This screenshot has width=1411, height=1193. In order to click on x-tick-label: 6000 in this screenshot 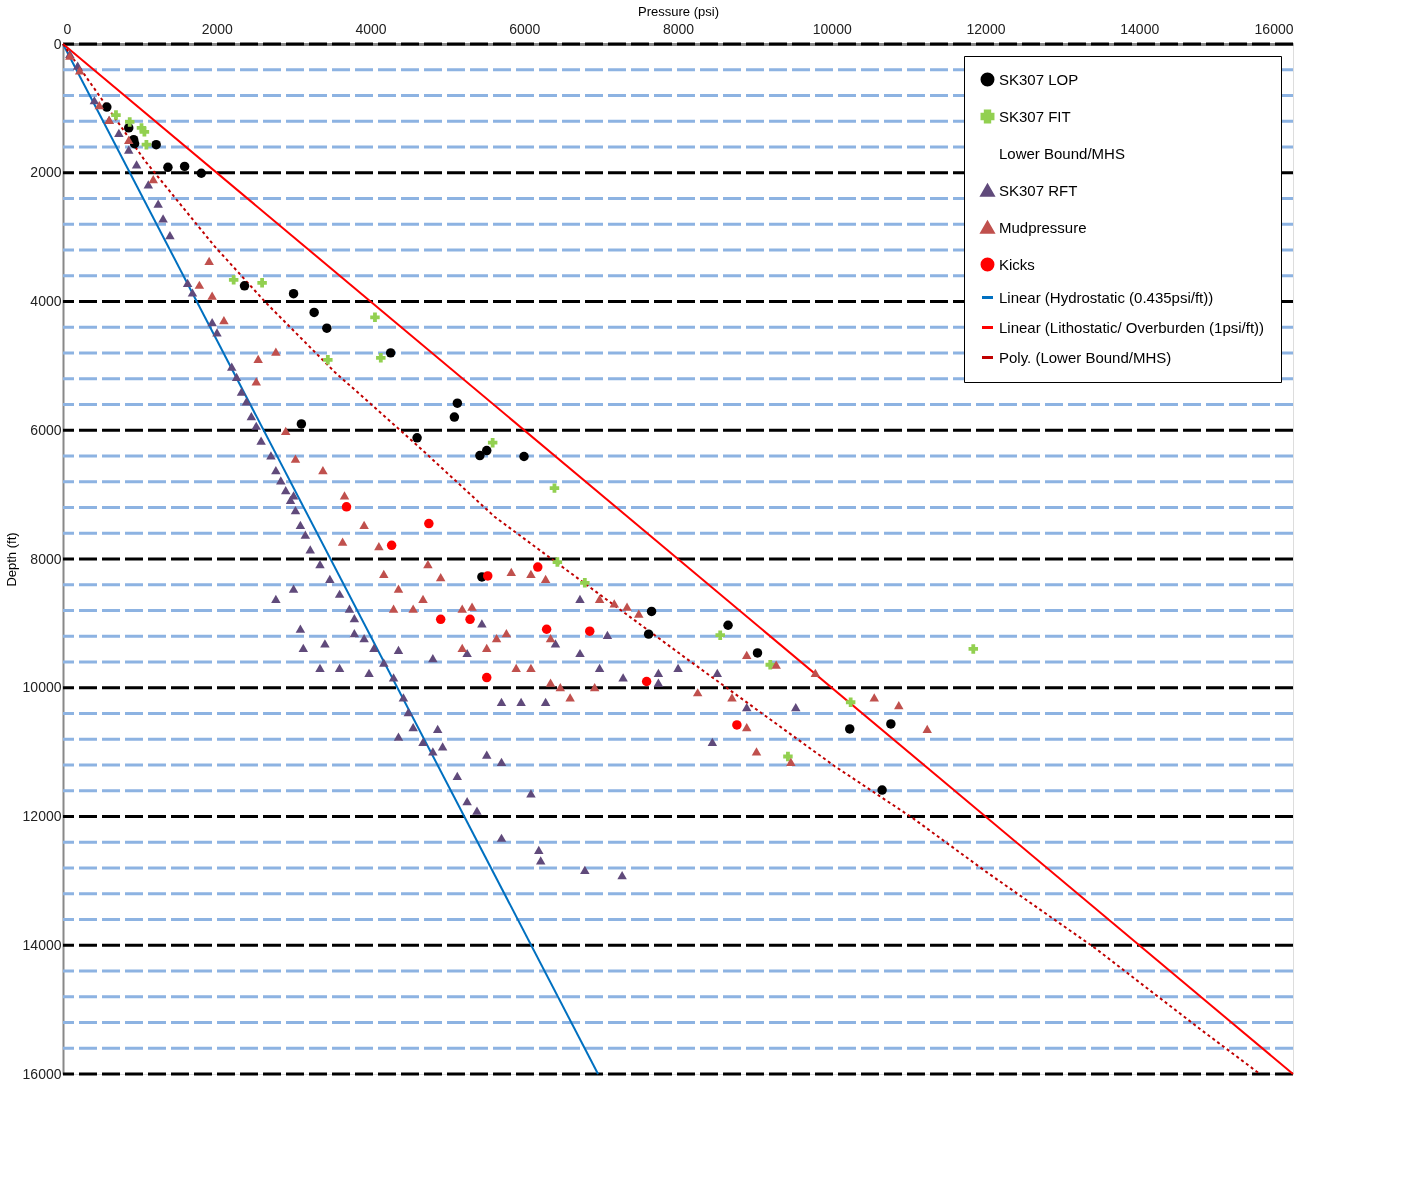, I will do `click(525, 28)`.